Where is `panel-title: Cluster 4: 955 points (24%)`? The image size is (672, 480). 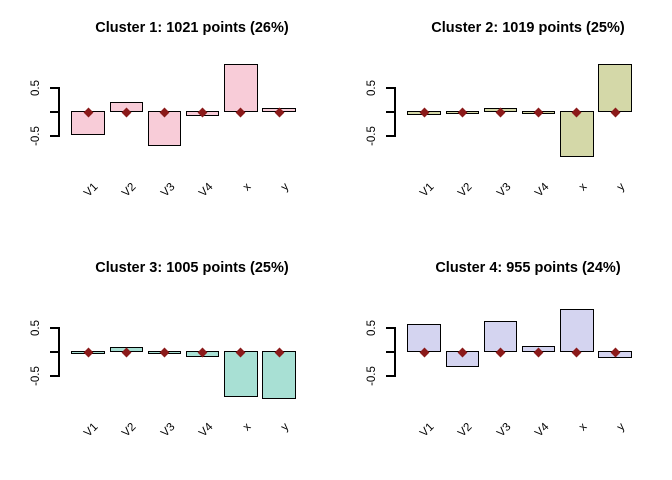
panel-title: Cluster 4: 955 points (24%) is located at coordinates (528, 268).